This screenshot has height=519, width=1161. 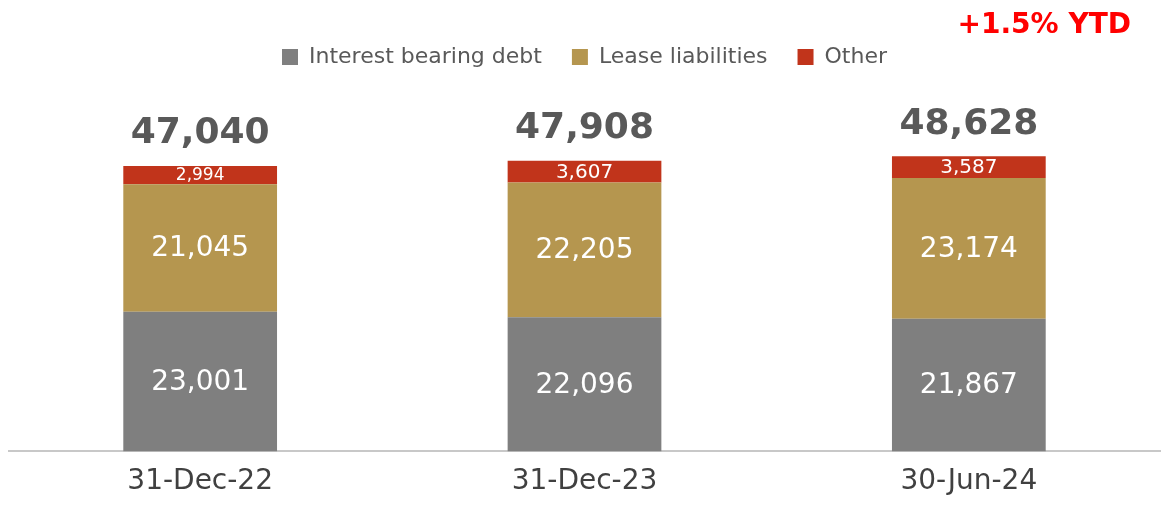 I want to click on data-label: 22,205, so click(x=584, y=249).